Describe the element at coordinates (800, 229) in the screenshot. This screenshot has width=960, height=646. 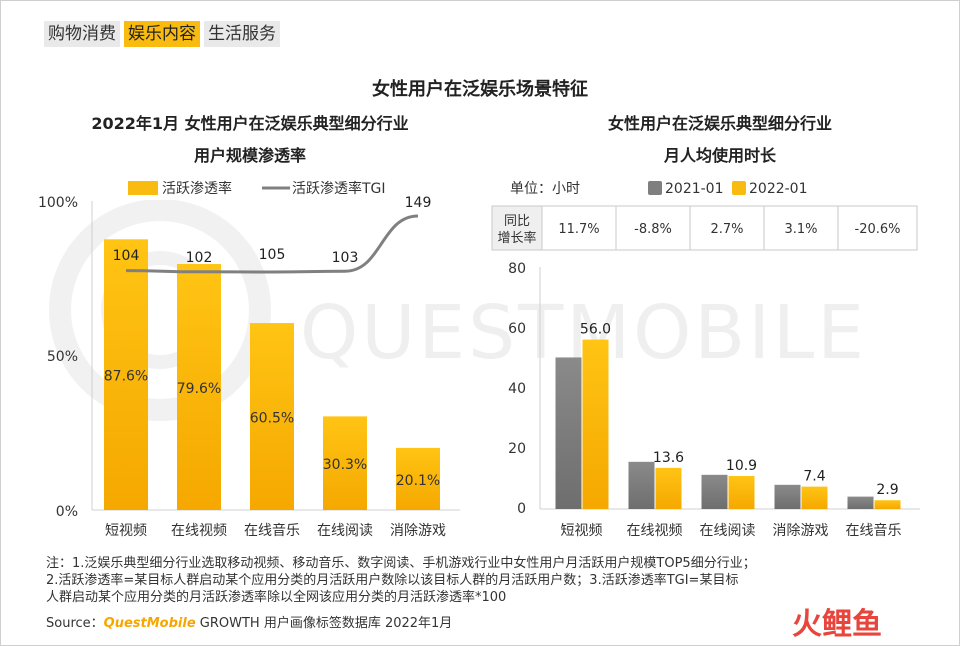
I see `growth-value: 3.1%` at that location.